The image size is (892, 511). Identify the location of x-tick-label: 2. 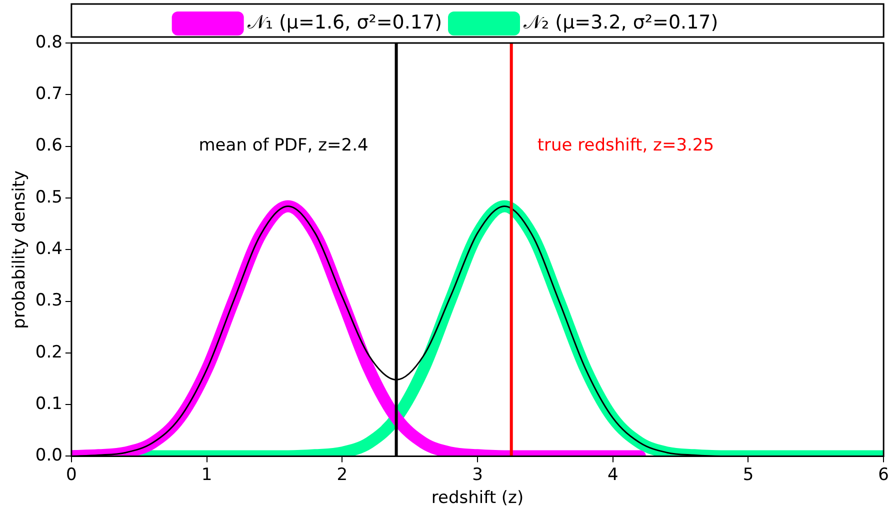
(342, 474).